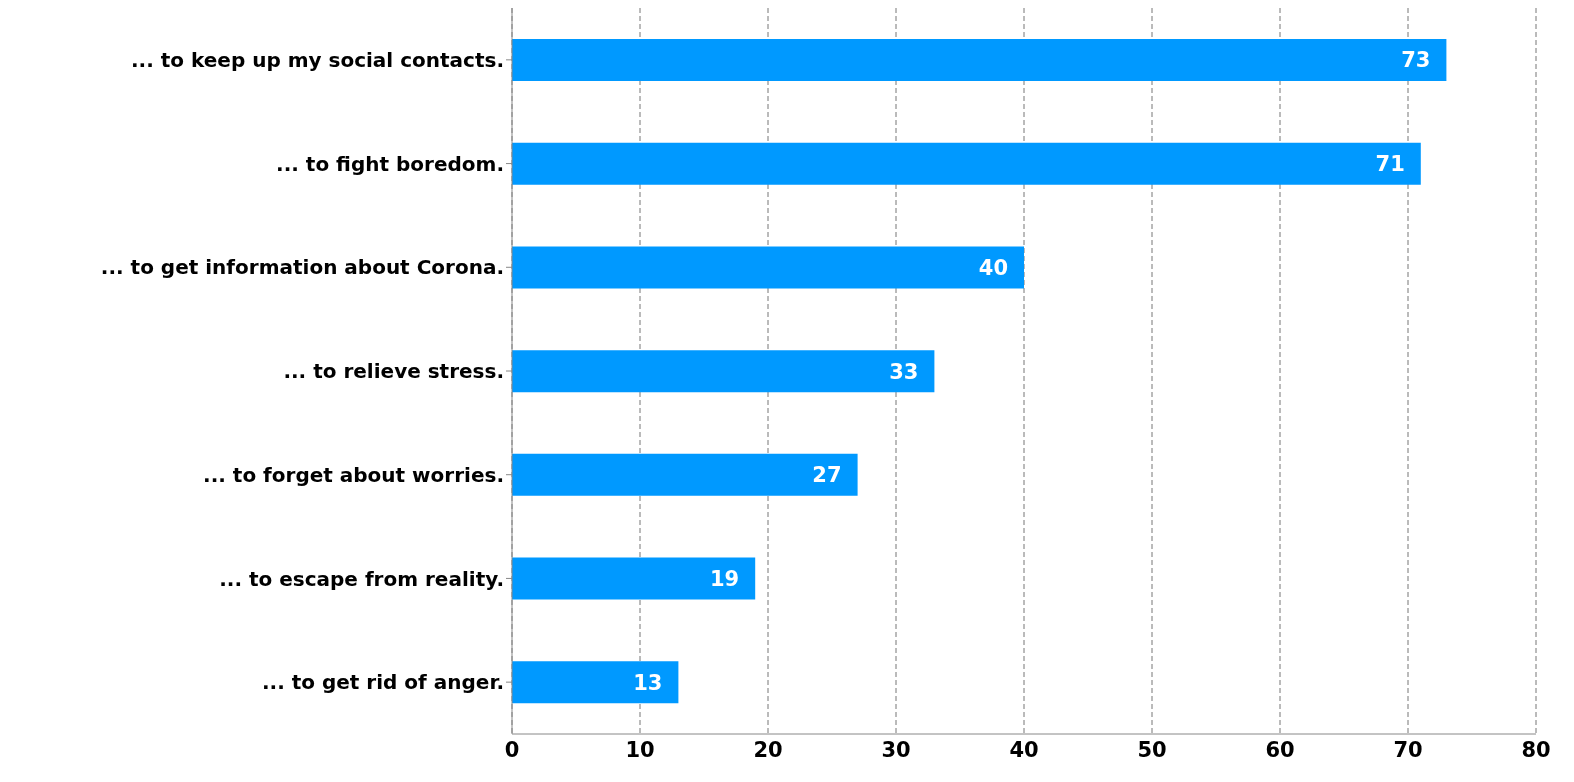 The width and height of the screenshot is (1574, 782). I want to click on x-tick-label: 40, so click(1024, 749).